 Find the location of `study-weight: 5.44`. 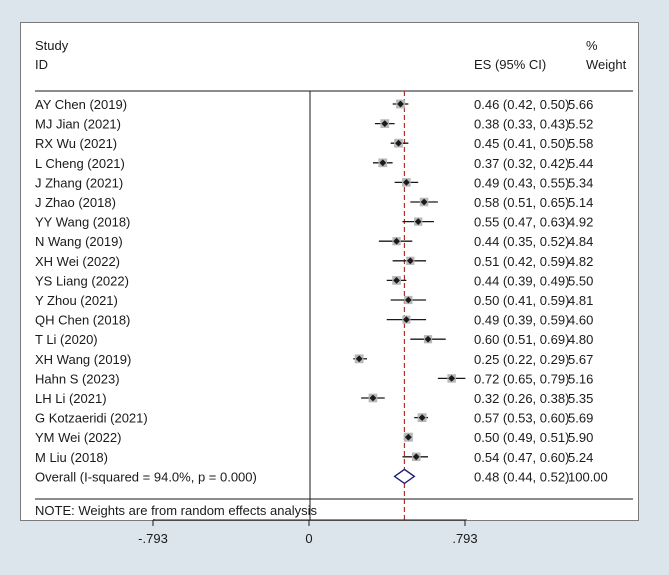

study-weight: 5.44 is located at coordinates (580, 163).